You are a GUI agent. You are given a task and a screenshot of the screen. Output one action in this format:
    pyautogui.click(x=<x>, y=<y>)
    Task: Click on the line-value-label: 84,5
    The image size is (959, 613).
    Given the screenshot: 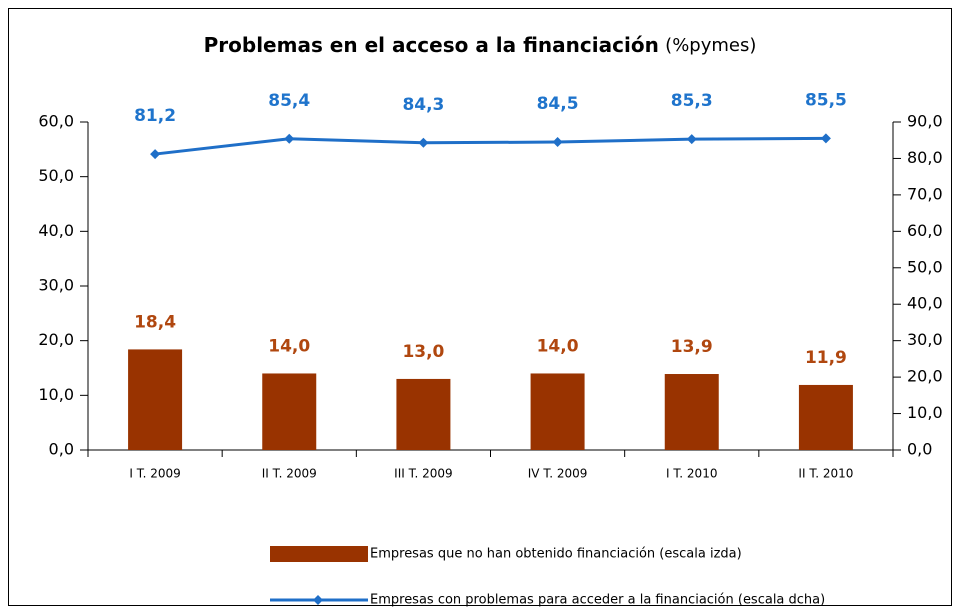 What is the action you would take?
    pyautogui.click(x=558, y=104)
    